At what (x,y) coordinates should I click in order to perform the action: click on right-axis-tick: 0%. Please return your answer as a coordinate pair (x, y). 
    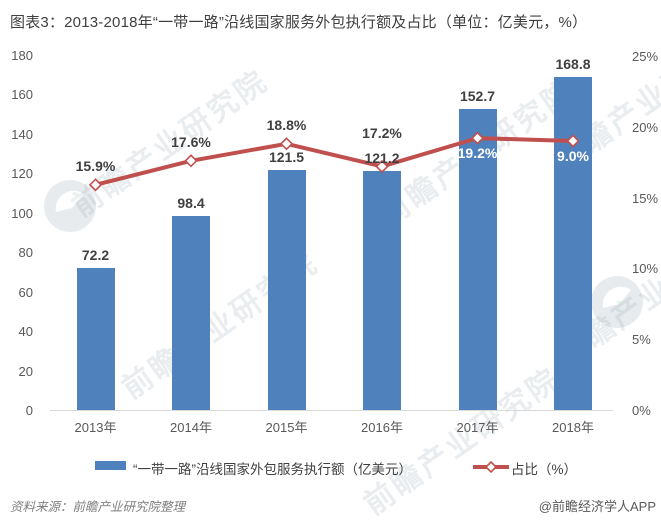
    Looking at the image, I should click on (641, 410).